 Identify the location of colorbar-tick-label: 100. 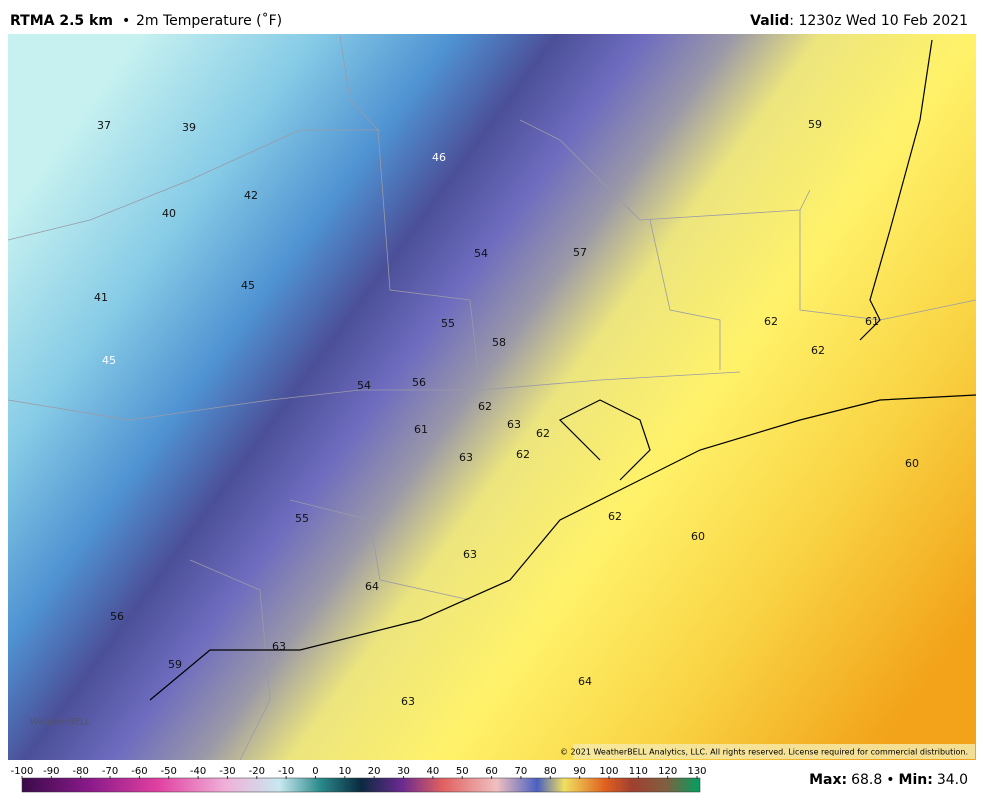
(608, 771).